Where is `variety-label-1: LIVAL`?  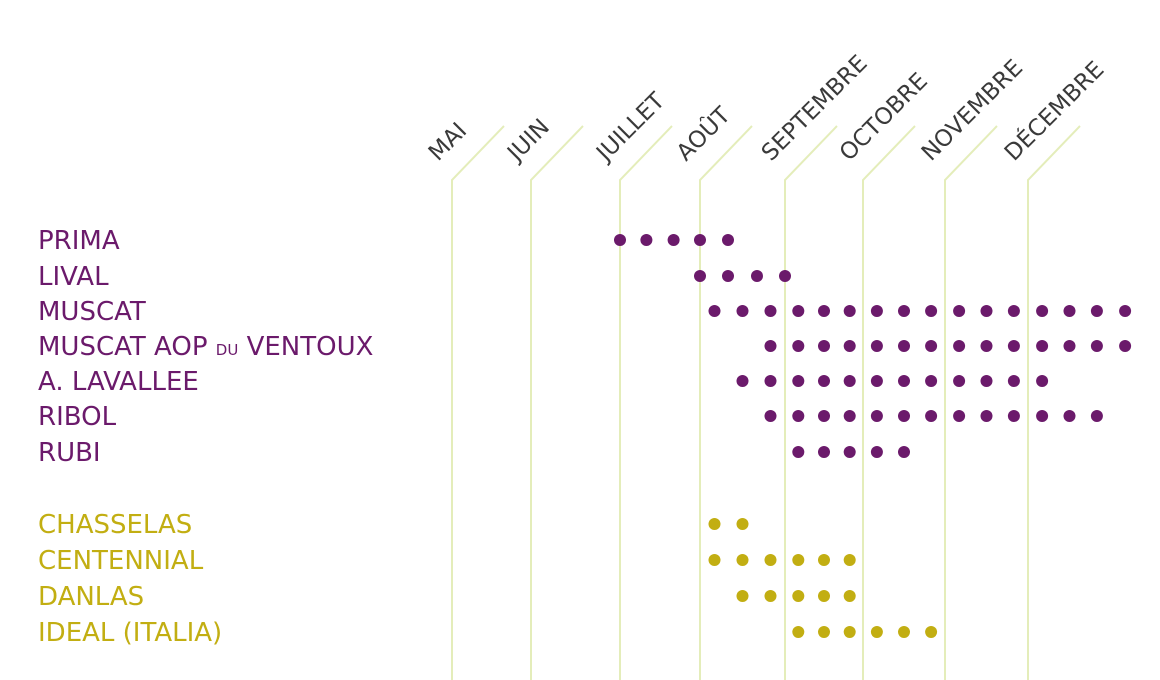 variety-label-1: LIVAL is located at coordinates (73, 277).